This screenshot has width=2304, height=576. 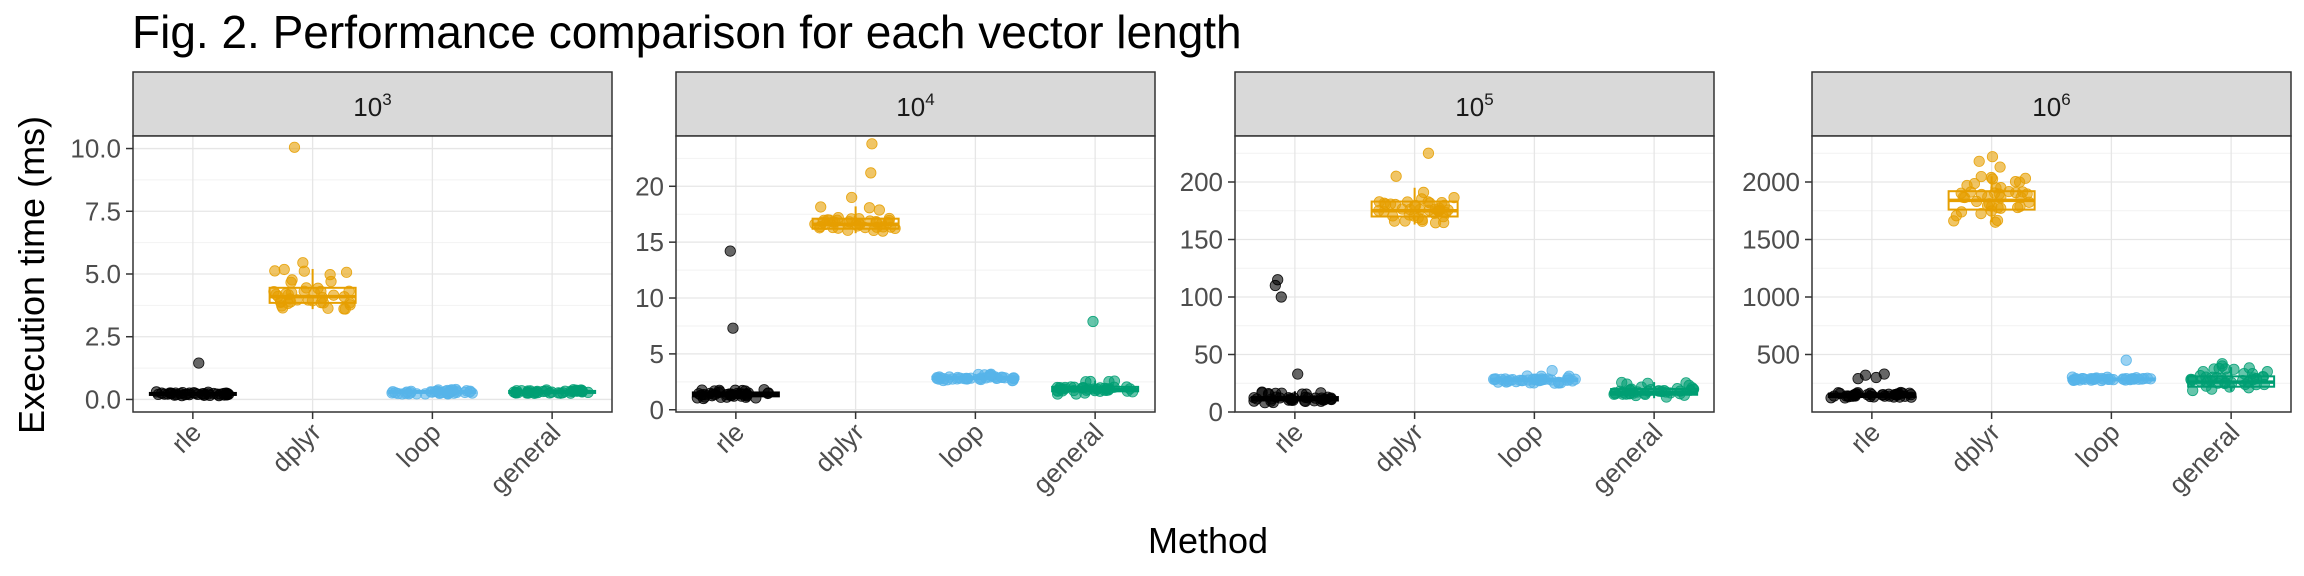 What do you see at coordinates (1208, 540) in the screenshot?
I see `x-axis-title: Method` at bounding box center [1208, 540].